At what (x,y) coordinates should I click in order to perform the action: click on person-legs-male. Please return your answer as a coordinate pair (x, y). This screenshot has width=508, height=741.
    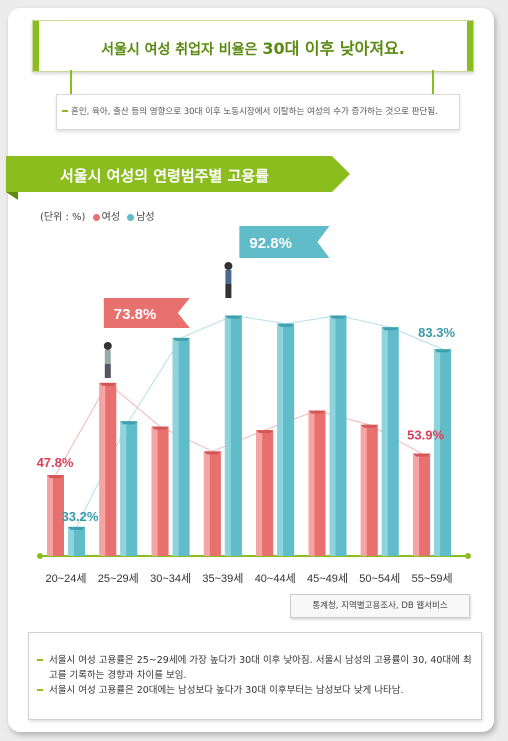
    Looking at the image, I should click on (228, 291).